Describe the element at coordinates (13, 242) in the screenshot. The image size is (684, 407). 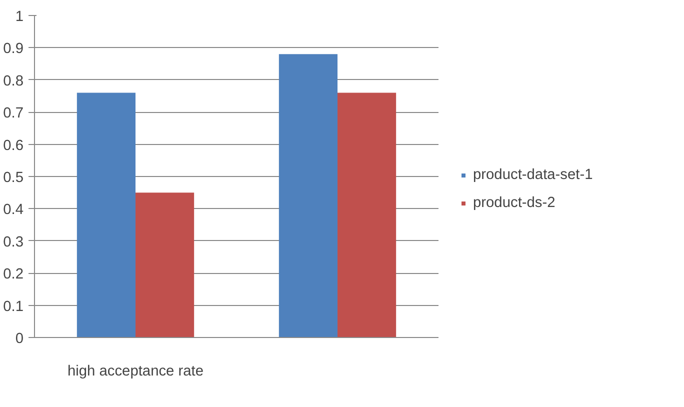
I see `y-tick-label: 0.3` at that location.